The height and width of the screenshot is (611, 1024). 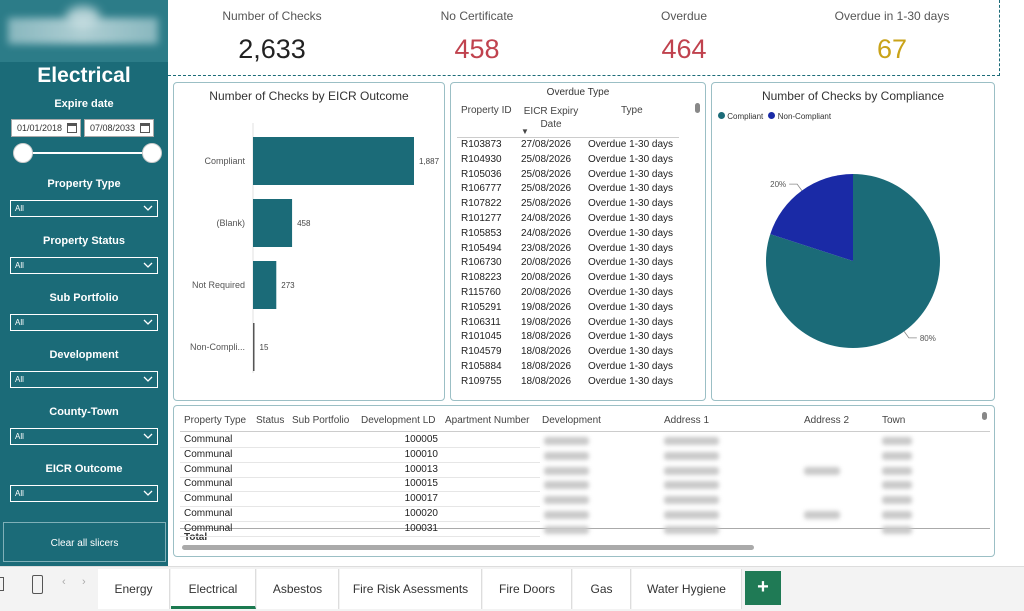 What do you see at coordinates (811, 217) in the screenshot?
I see `pie-slice-non-compliant` at bounding box center [811, 217].